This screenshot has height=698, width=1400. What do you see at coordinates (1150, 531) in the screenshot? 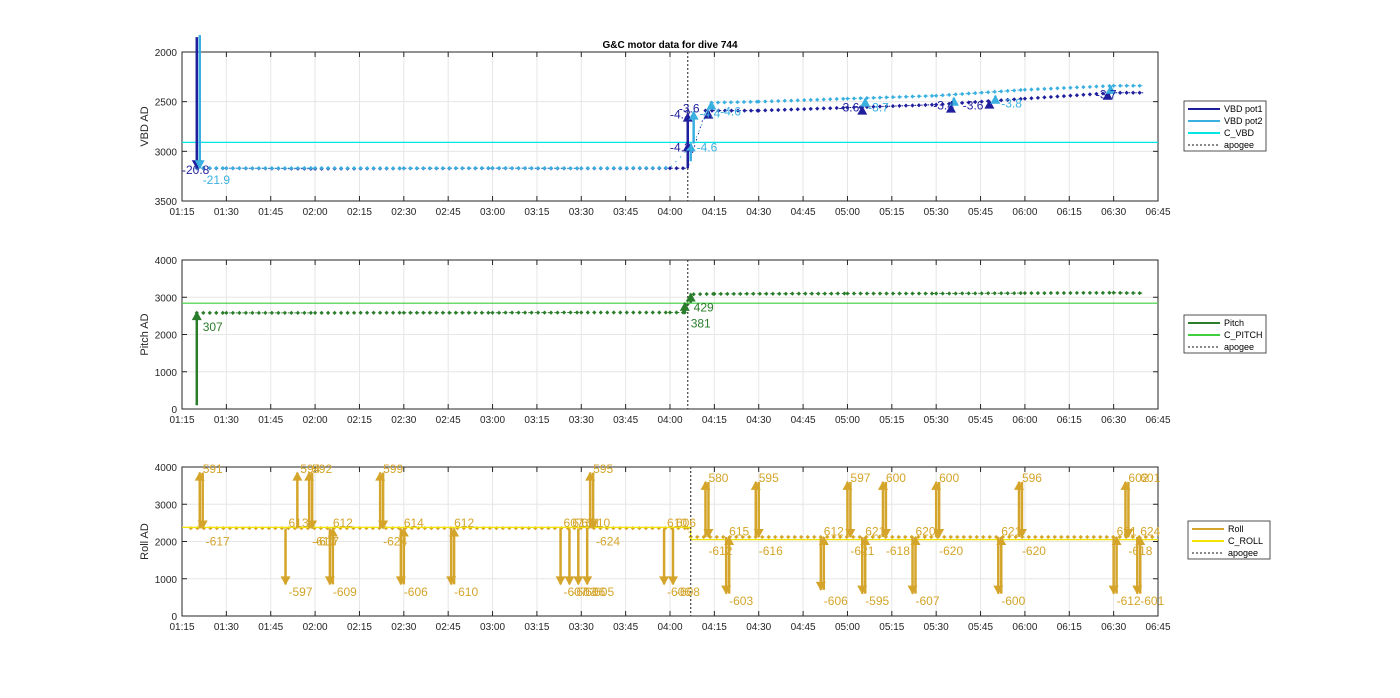
I see `data-label: 624` at bounding box center [1150, 531].